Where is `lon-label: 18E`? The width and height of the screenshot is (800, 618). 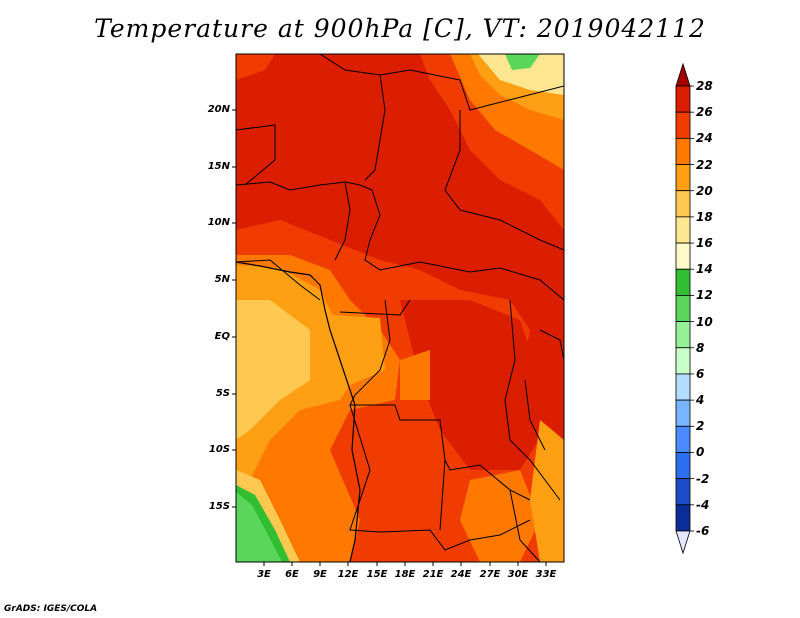
lon-label: 18E is located at coordinates (405, 574).